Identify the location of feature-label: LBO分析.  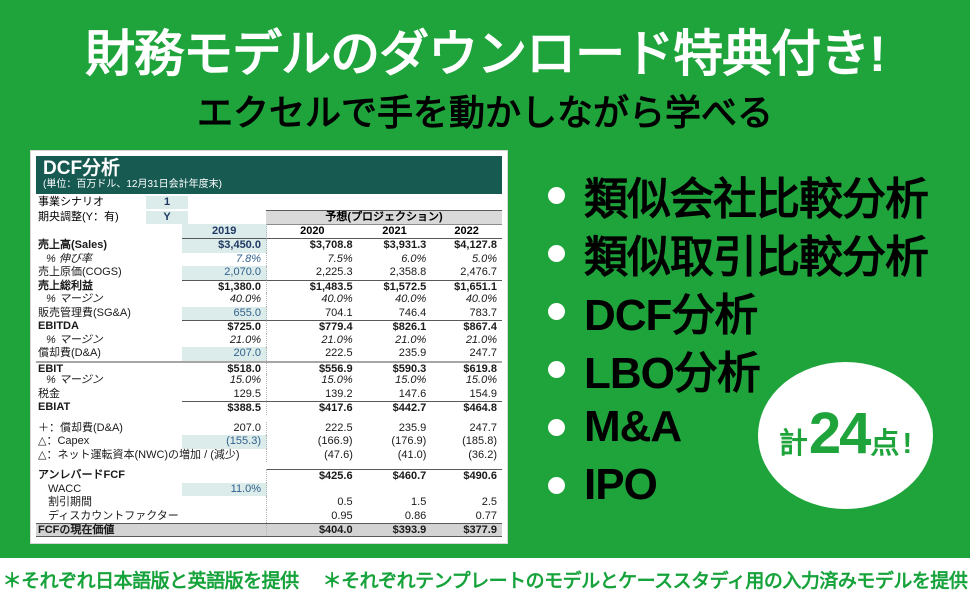
(672, 373).